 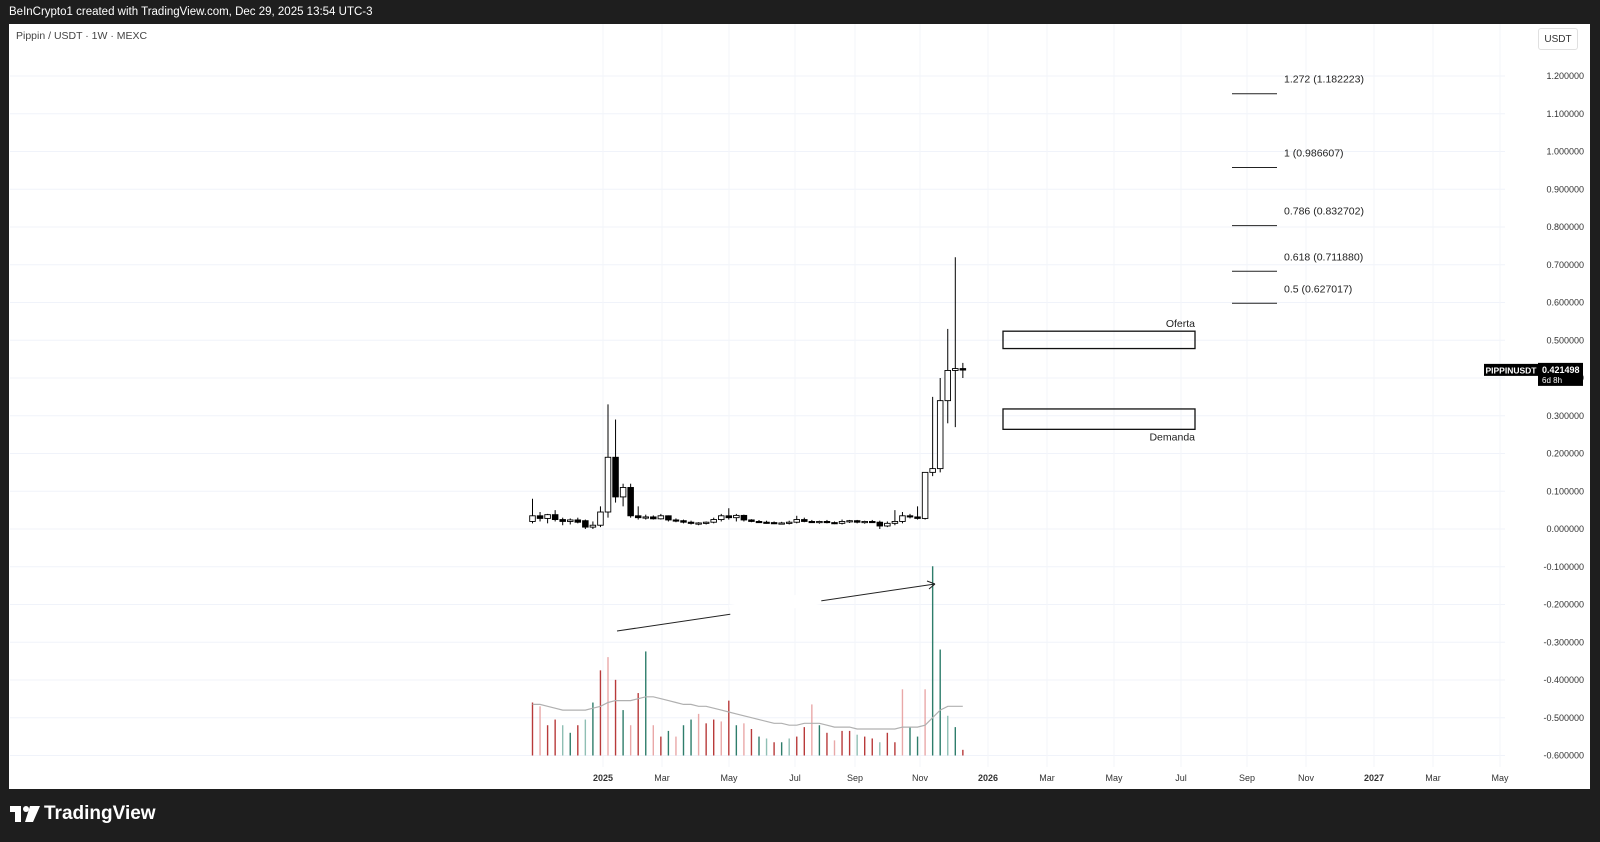 What do you see at coordinates (25, 814) in the screenshot?
I see `tradingview-logo-icon` at bounding box center [25, 814].